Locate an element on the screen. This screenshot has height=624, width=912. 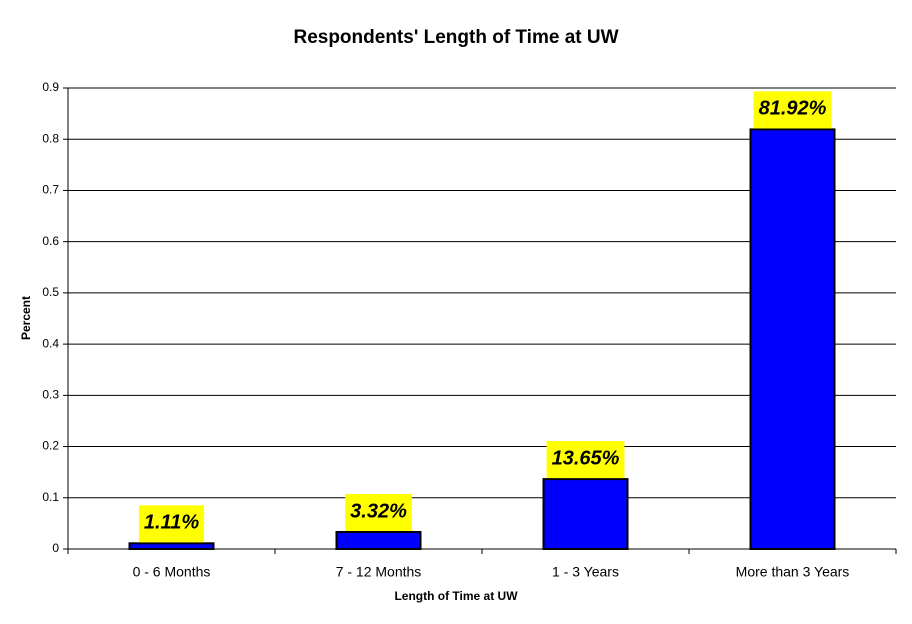
value-label: 3.32% is located at coordinates (378, 511).